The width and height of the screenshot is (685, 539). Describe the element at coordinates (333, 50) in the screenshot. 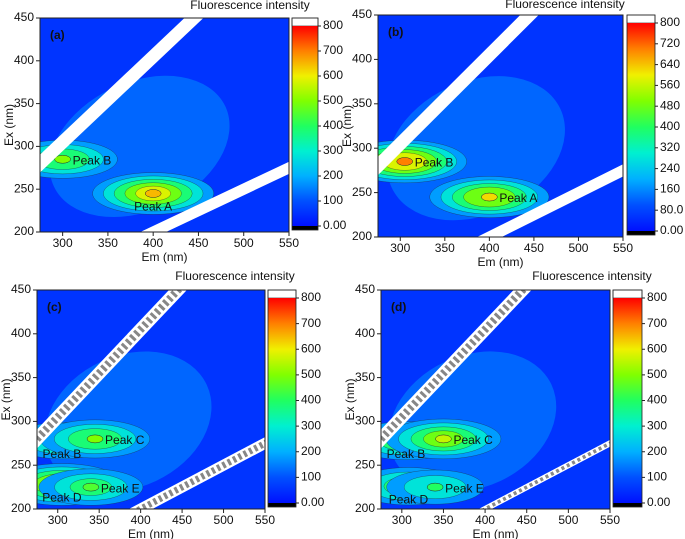

I see `colorbar-tick-label: 700` at that location.